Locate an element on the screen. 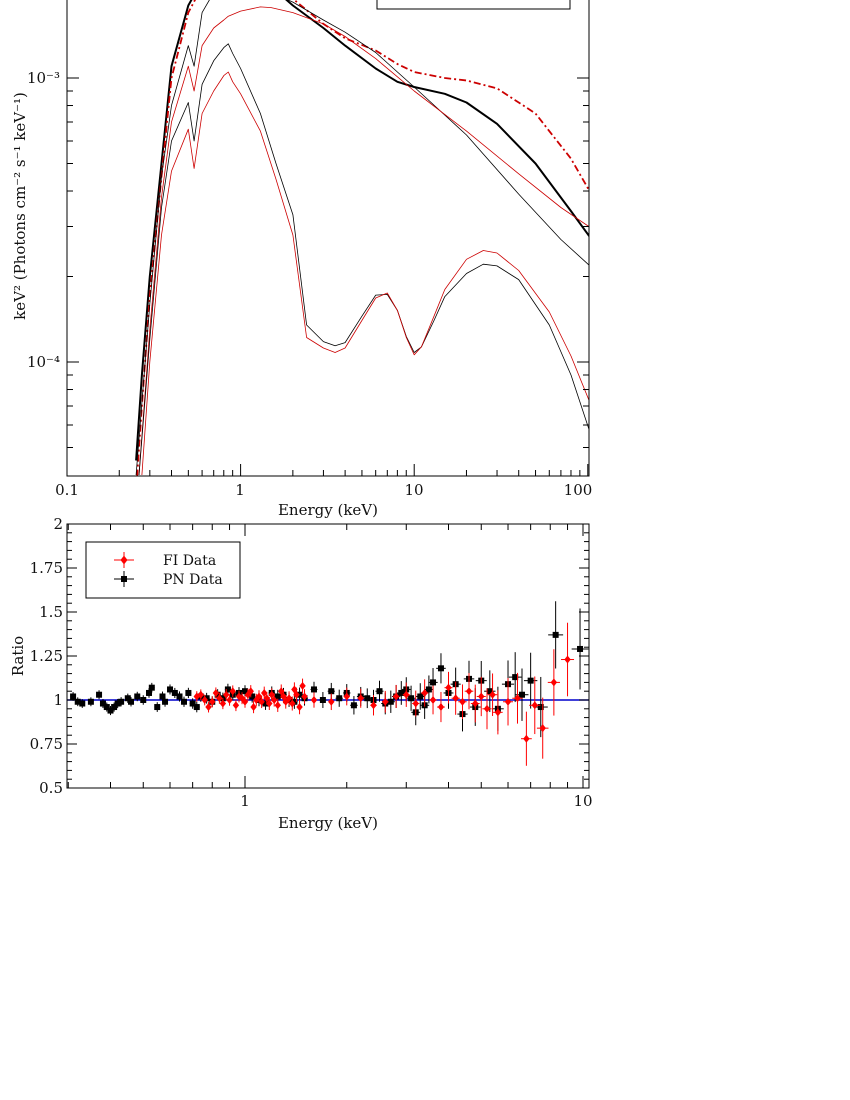 The height and width of the screenshot is (1100, 850). bottom-x-tick-label: 1 is located at coordinates (245, 801).